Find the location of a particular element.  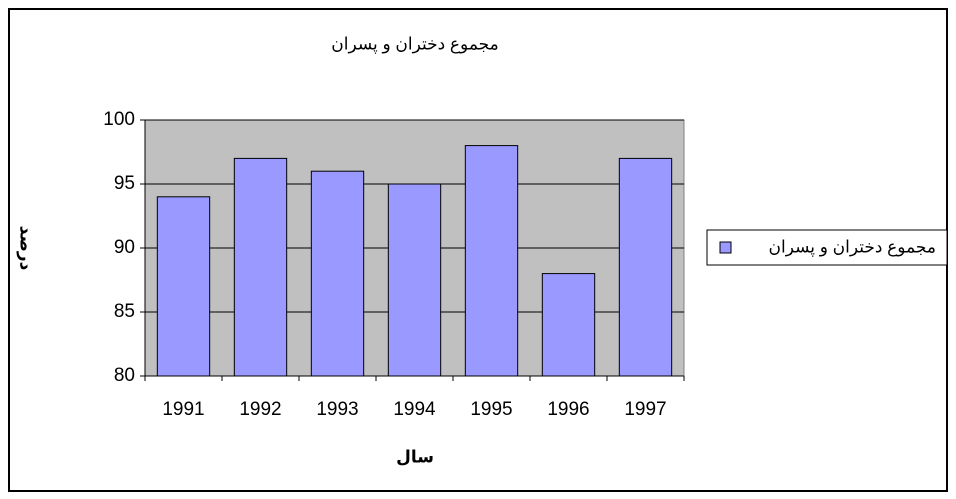

y-tick-label: 80 is located at coordinates (124, 375).